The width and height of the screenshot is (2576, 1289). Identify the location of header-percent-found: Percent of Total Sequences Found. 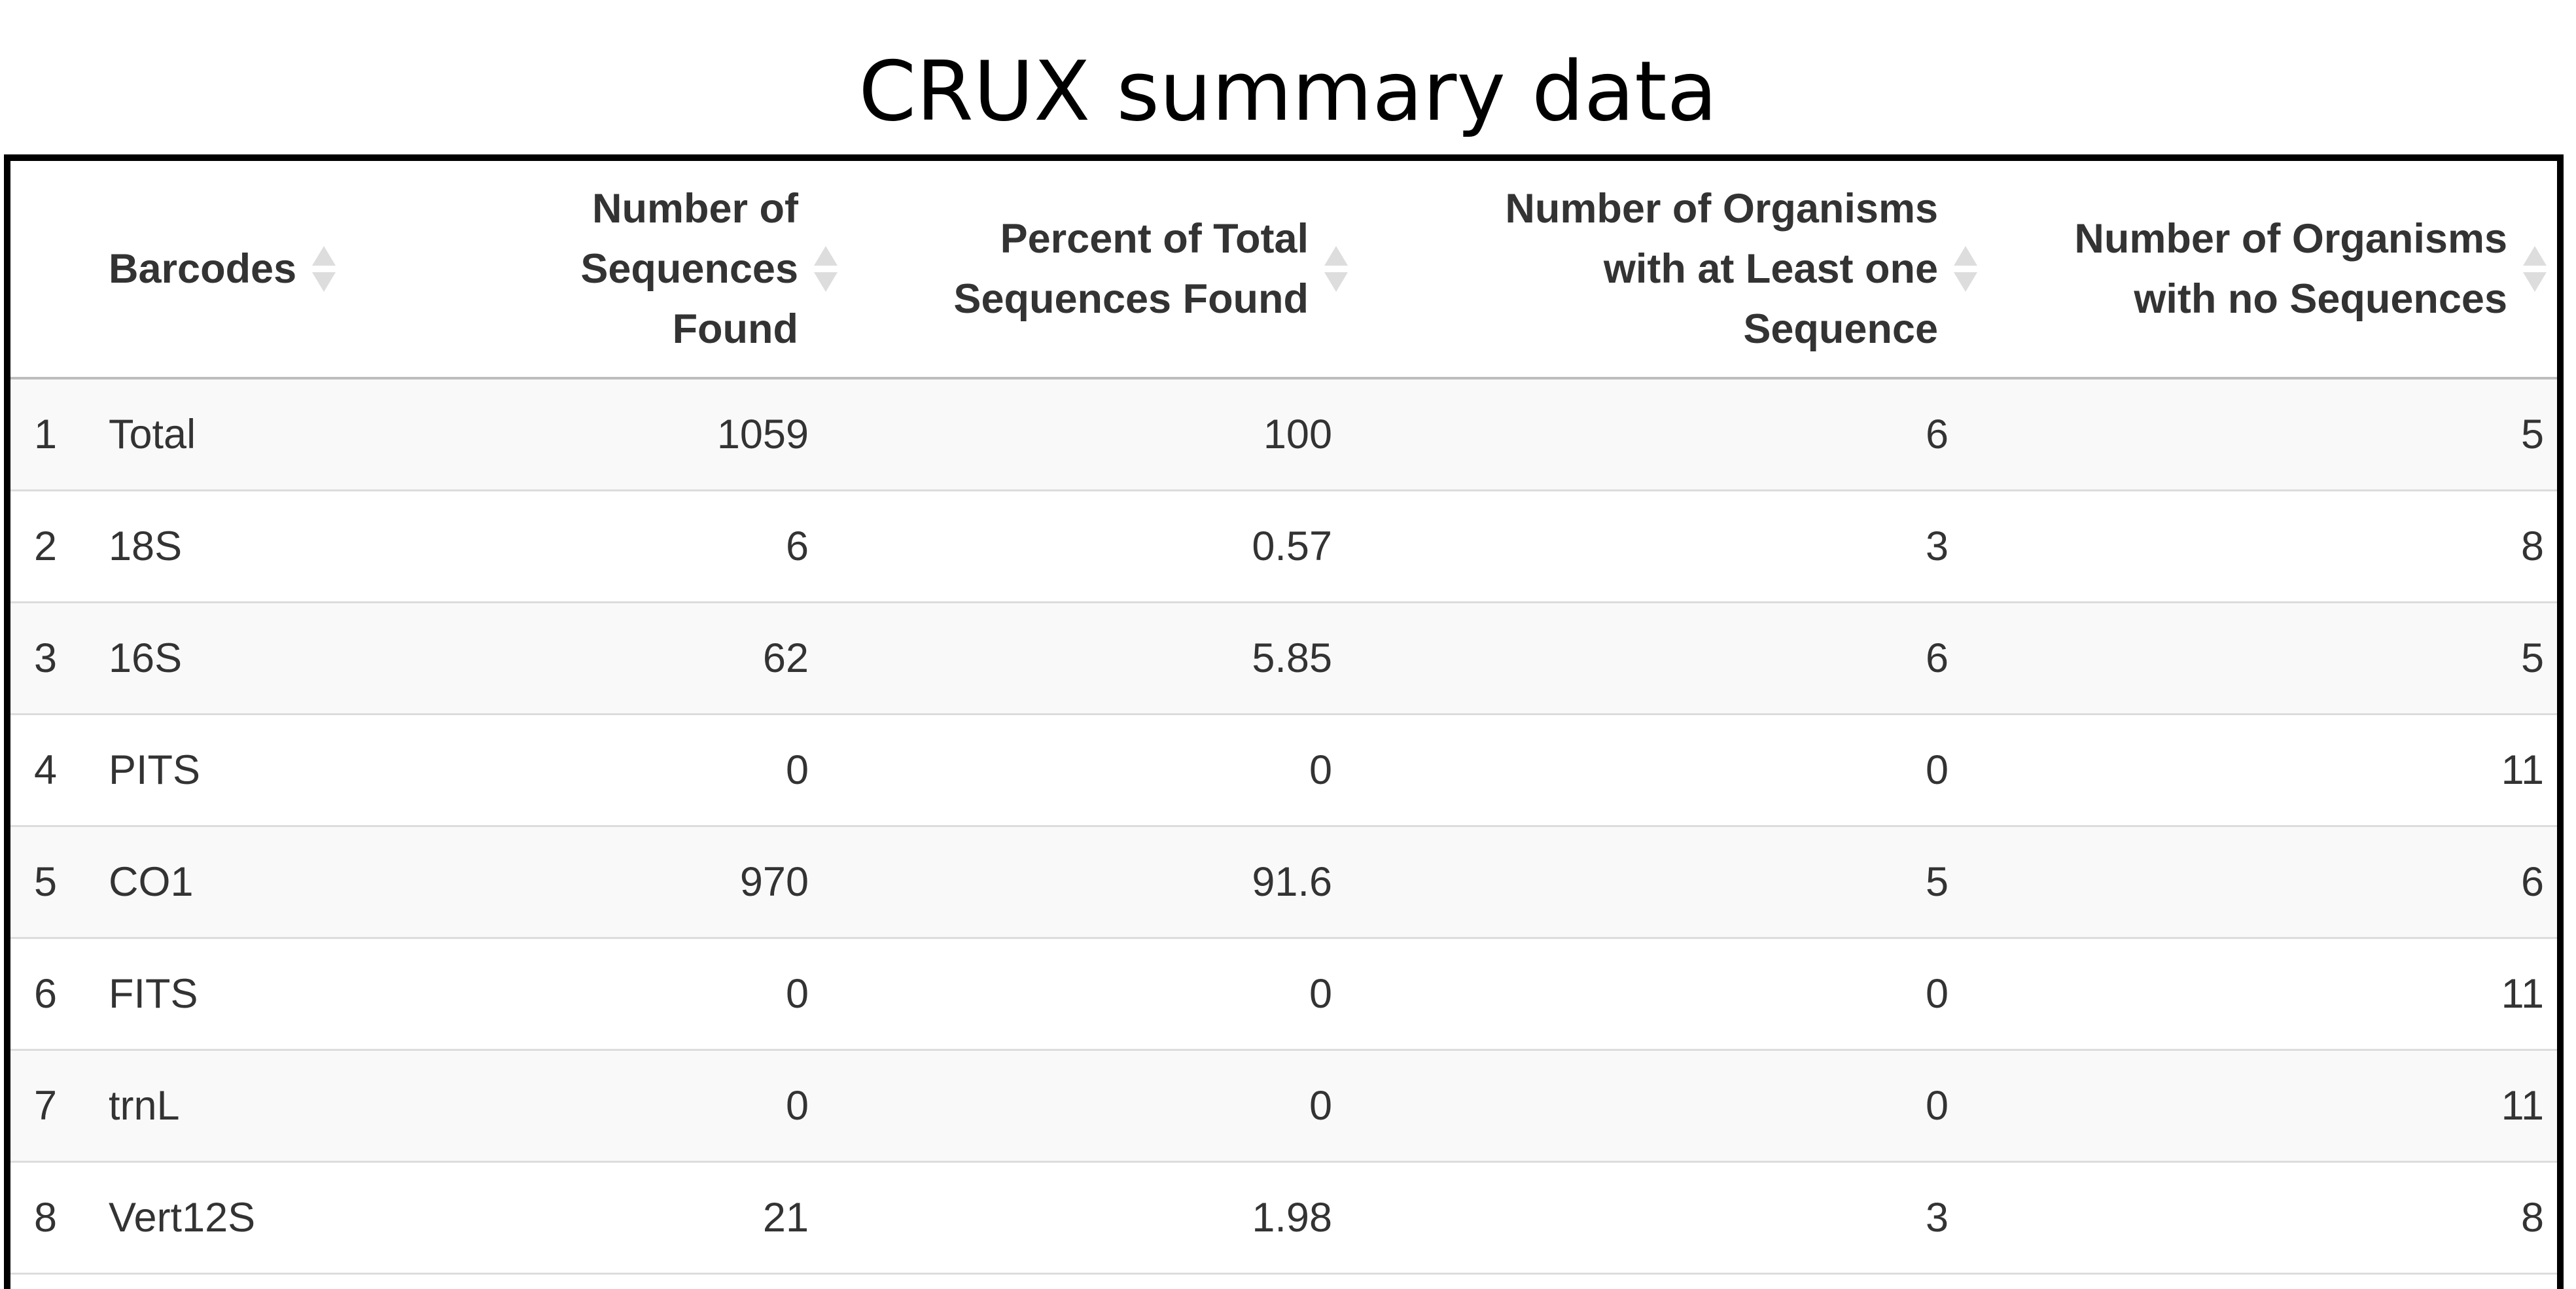
(1103, 271).